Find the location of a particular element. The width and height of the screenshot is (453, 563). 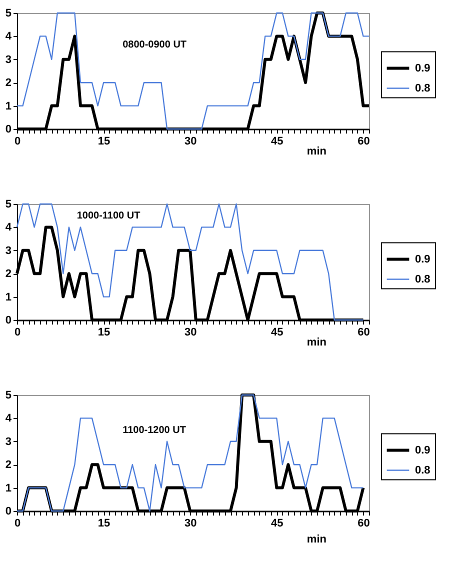

annotation: 1100-1200 UT is located at coordinates (154, 430).